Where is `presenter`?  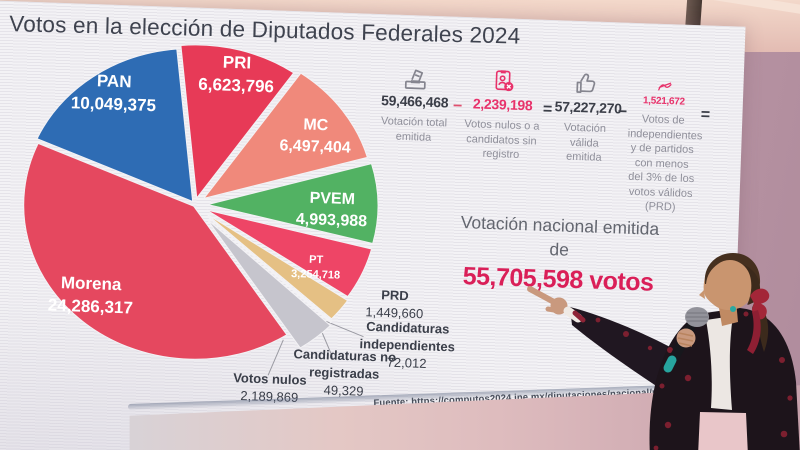 presenter is located at coordinates (663, 351).